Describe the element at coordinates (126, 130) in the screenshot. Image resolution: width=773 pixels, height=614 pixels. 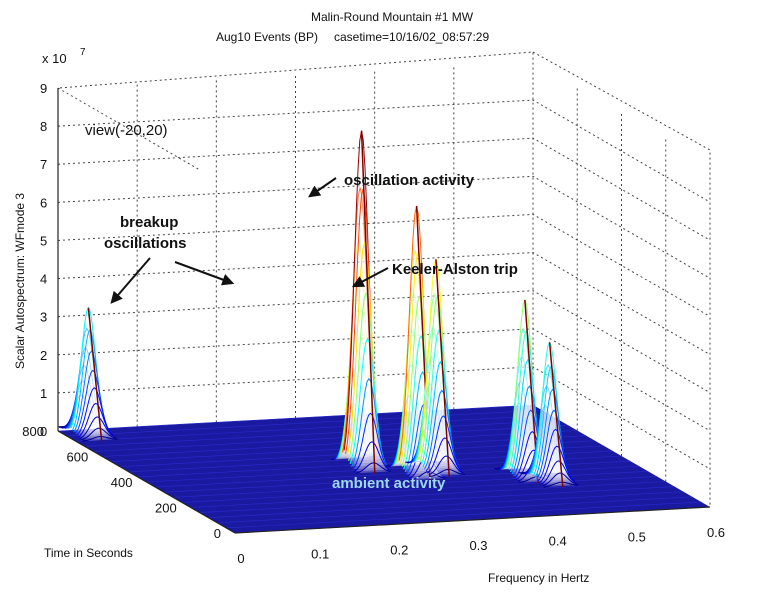
I see `view-label: view(-20,20)` at that location.